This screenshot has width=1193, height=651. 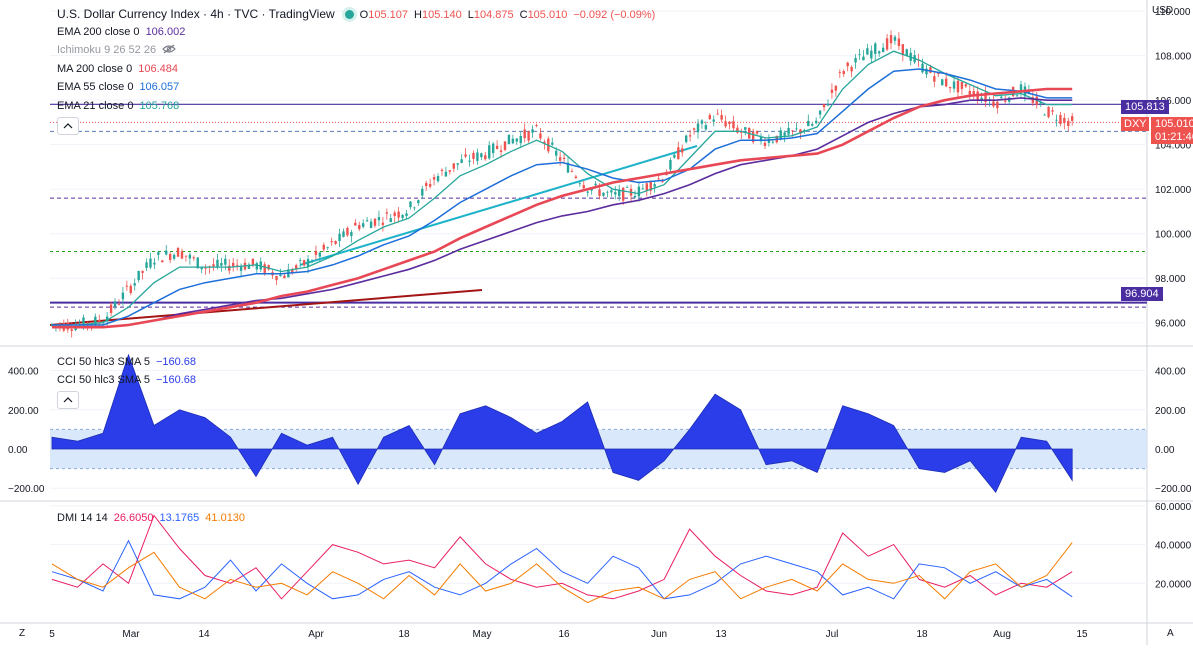 I want to click on price-tick-label: 110.000, so click(x=1173, y=12).